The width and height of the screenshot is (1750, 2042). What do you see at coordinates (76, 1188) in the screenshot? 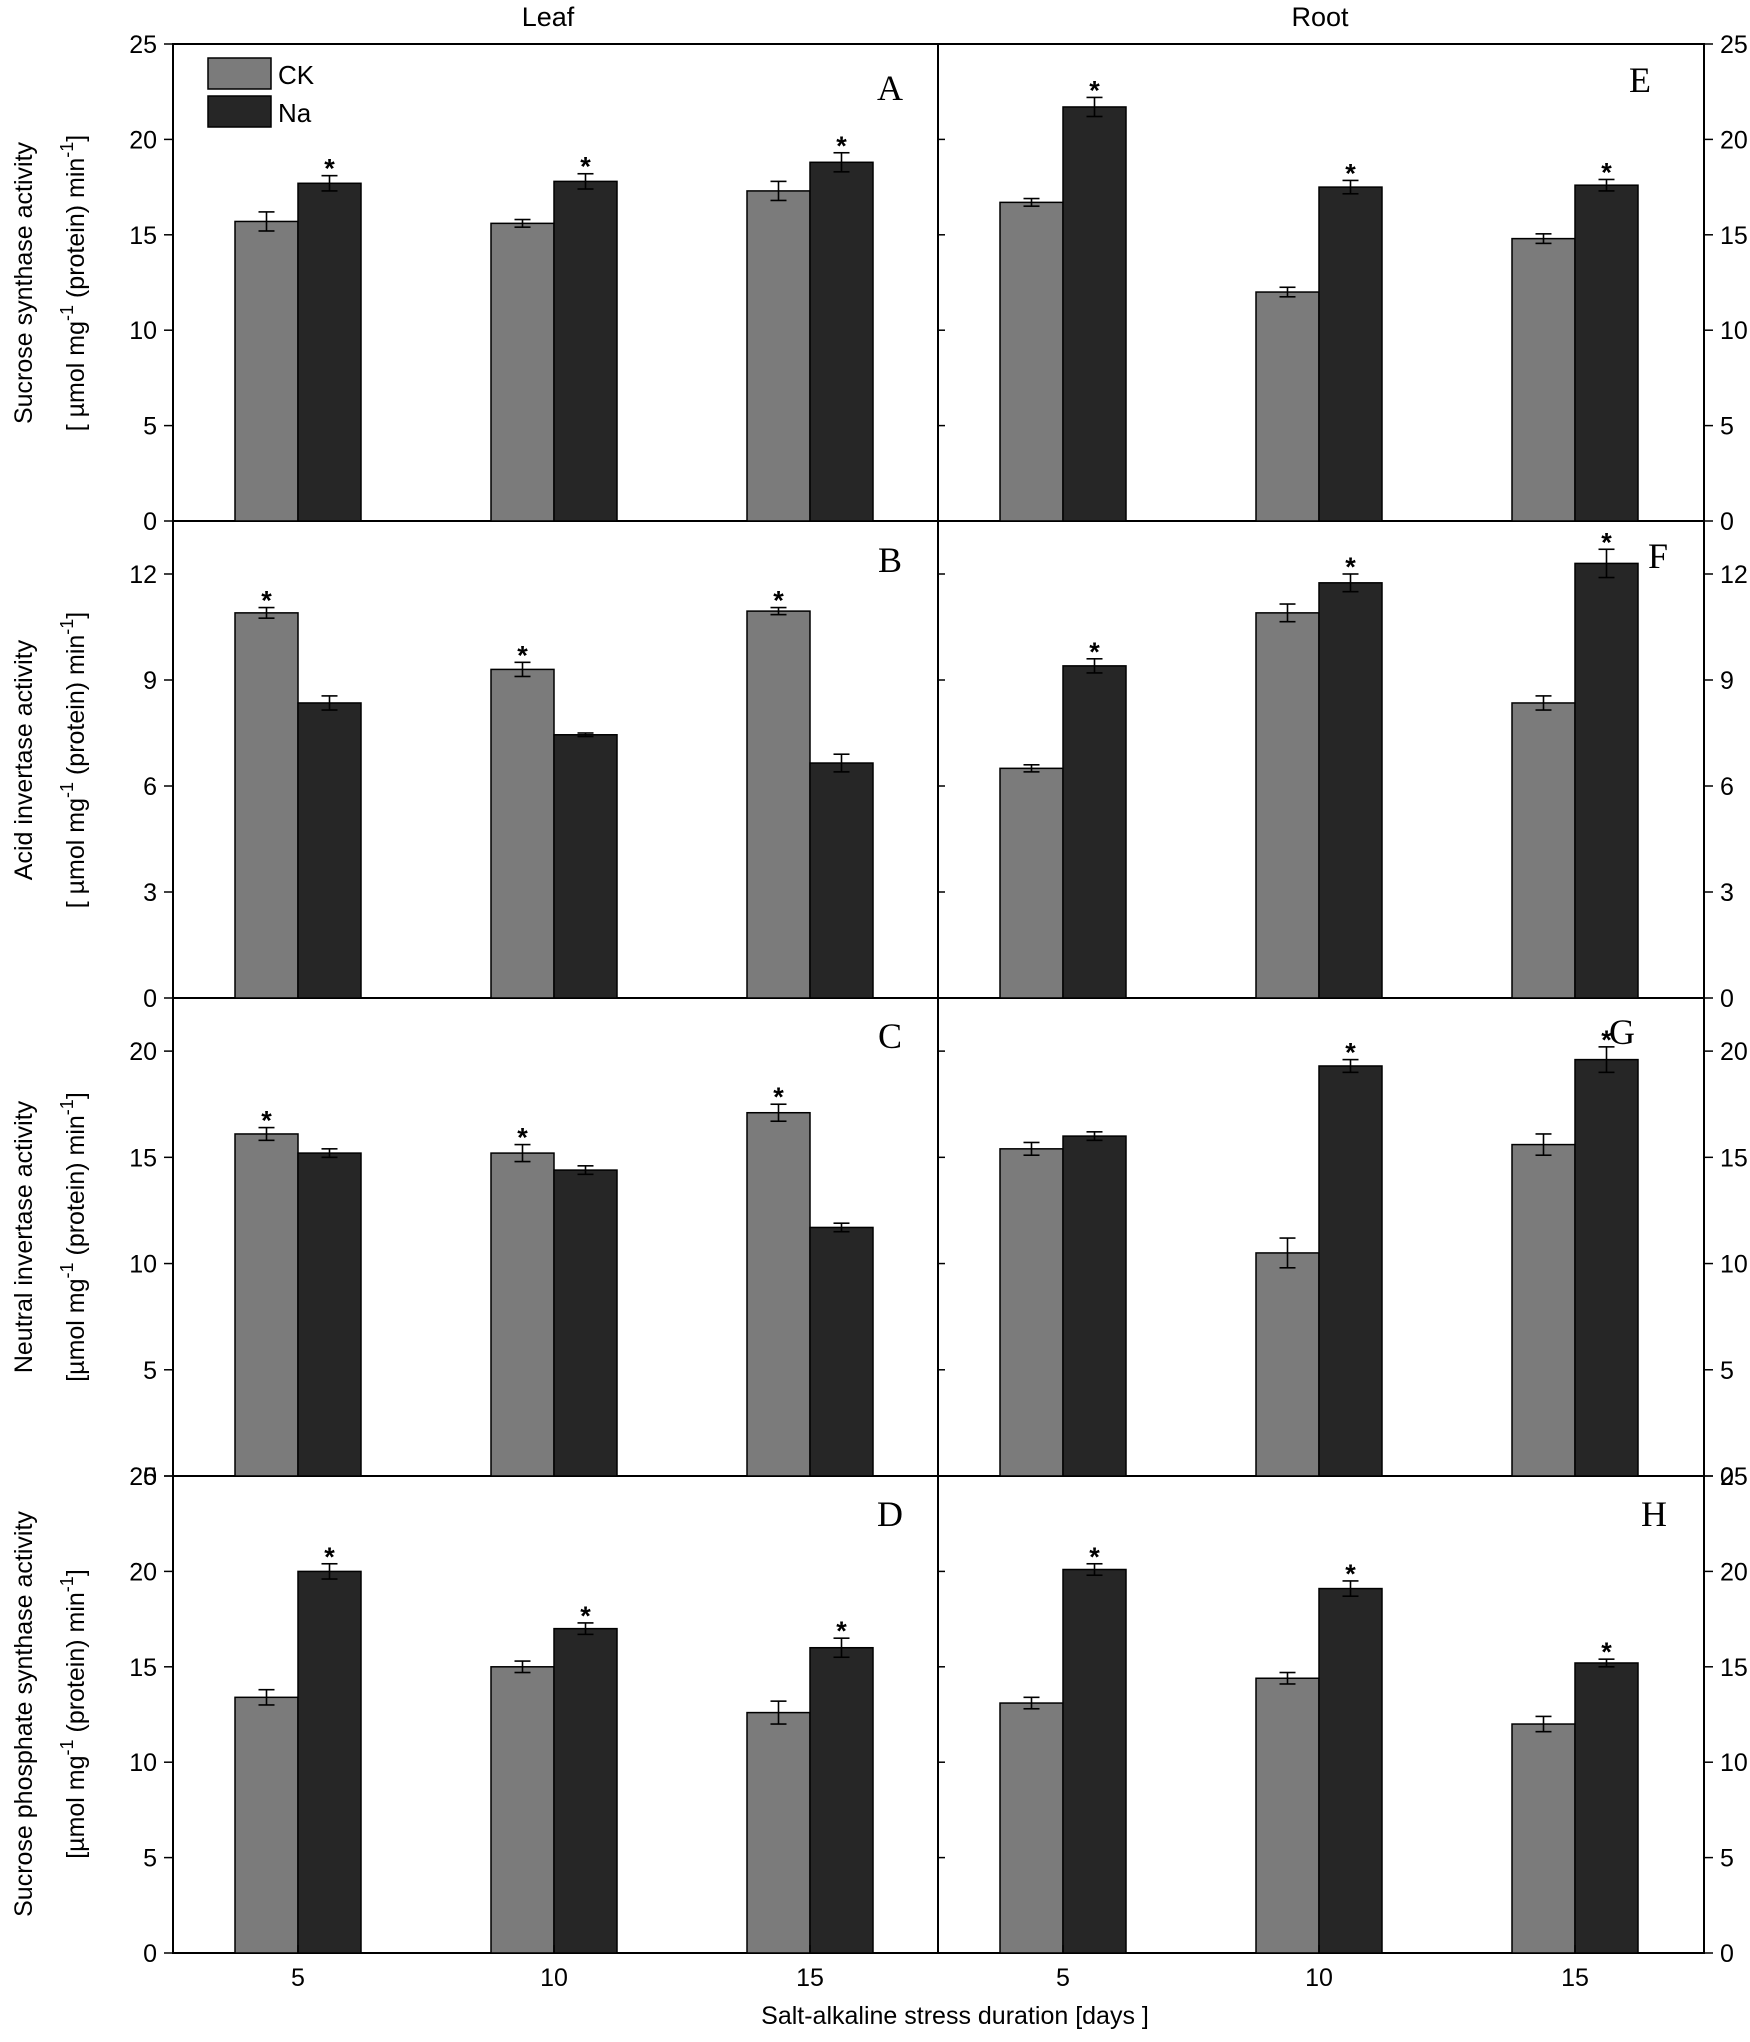
I see `row-label-3-mid: (protein) min` at bounding box center [76, 1188].